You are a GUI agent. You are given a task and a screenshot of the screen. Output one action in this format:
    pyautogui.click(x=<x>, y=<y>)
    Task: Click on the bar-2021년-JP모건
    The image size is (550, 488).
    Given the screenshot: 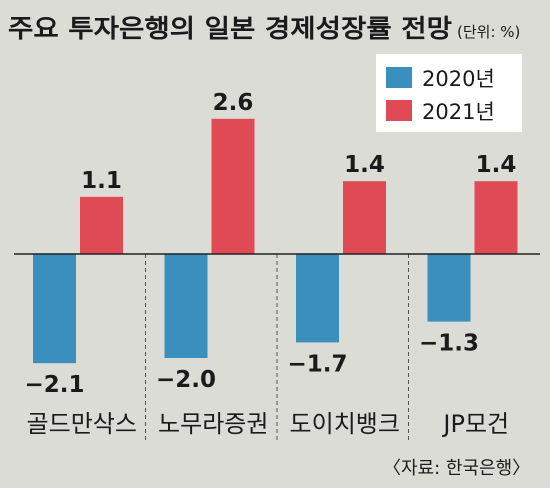 What is the action you would take?
    pyautogui.click(x=496, y=217)
    